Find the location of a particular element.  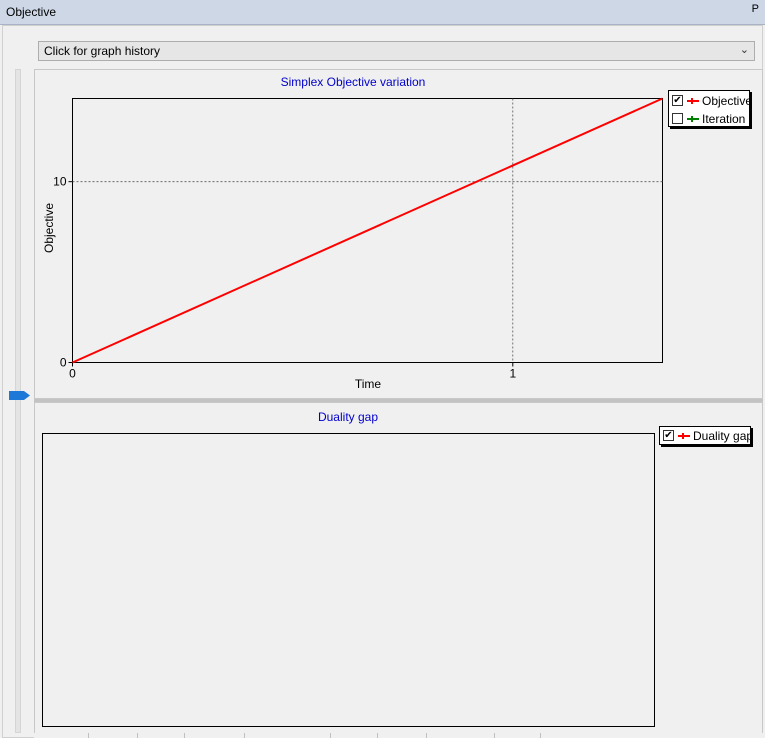

legend-swatch-dot-iteration is located at coordinates (692, 119).